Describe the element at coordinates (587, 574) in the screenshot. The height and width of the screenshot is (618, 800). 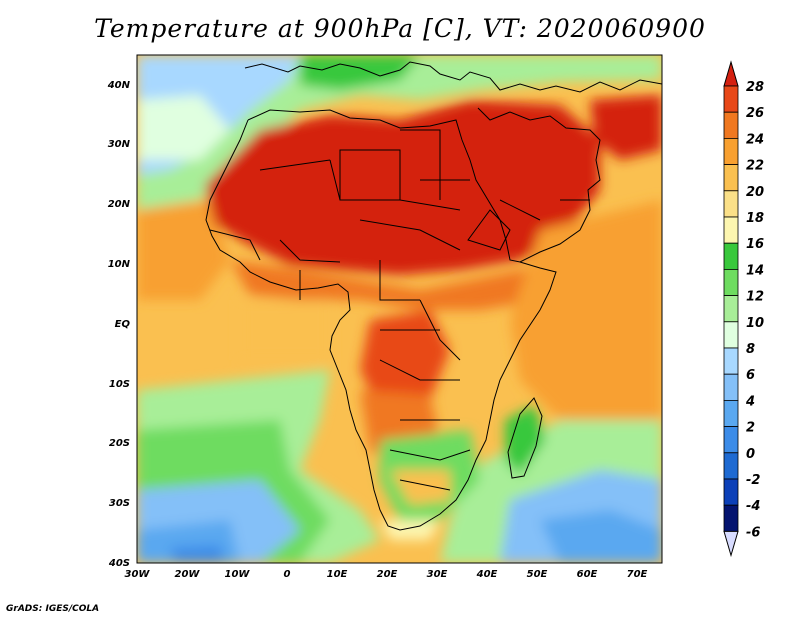
I see `lon-label: 60E` at that location.